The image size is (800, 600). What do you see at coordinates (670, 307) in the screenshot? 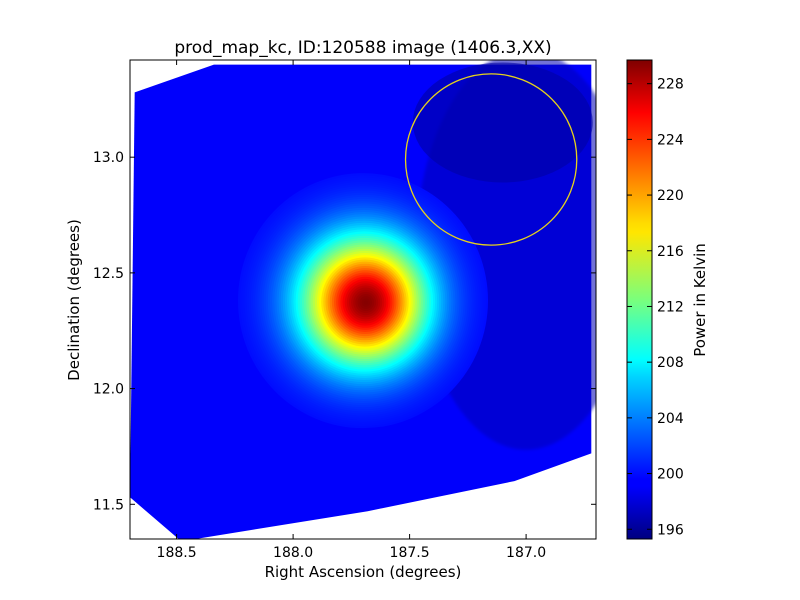
I see `colorbar-tick-label: 212` at bounding box center [670, 307].